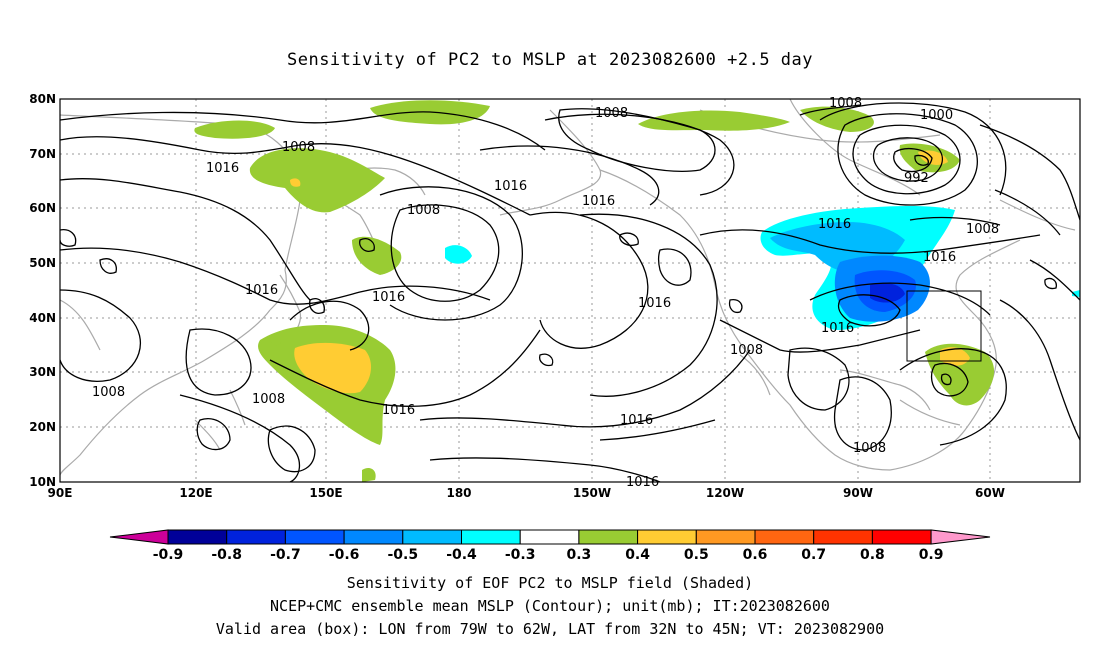 The image size is (1100, 650). Describe the element at coordinates (402, 555) in the screenshot. I see `colorbar-label: -0.5` at that location.